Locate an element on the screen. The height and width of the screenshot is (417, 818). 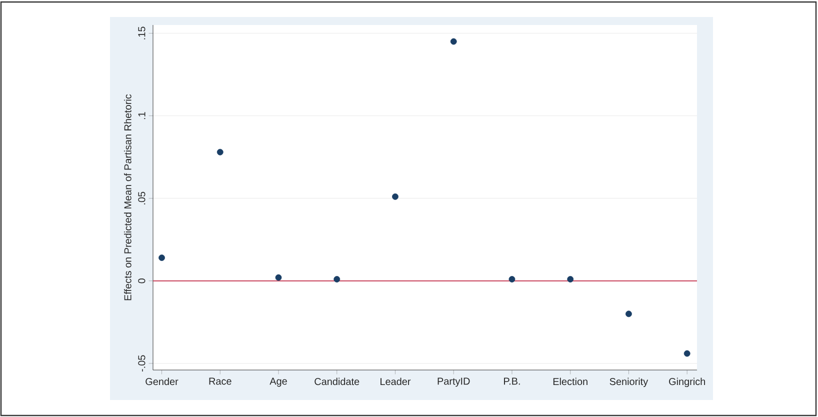
y-tick-label: .1 is located at coordinates (142, 116).